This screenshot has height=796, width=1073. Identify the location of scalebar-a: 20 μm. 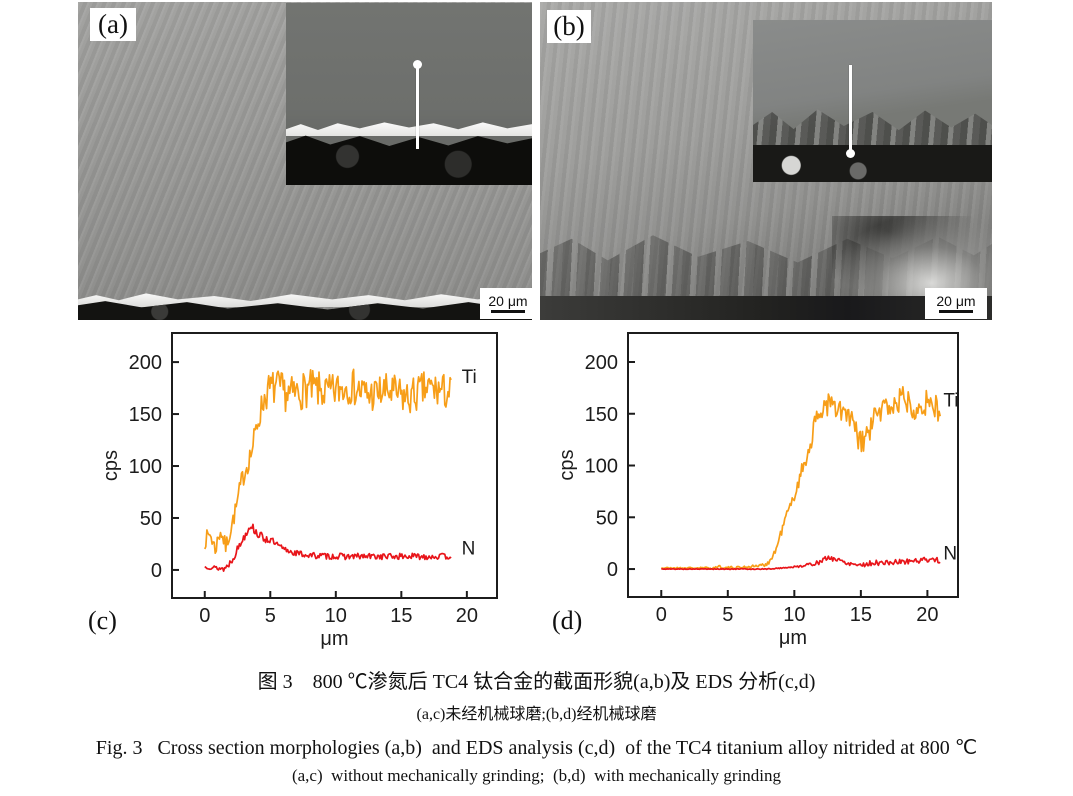
(506, 303).